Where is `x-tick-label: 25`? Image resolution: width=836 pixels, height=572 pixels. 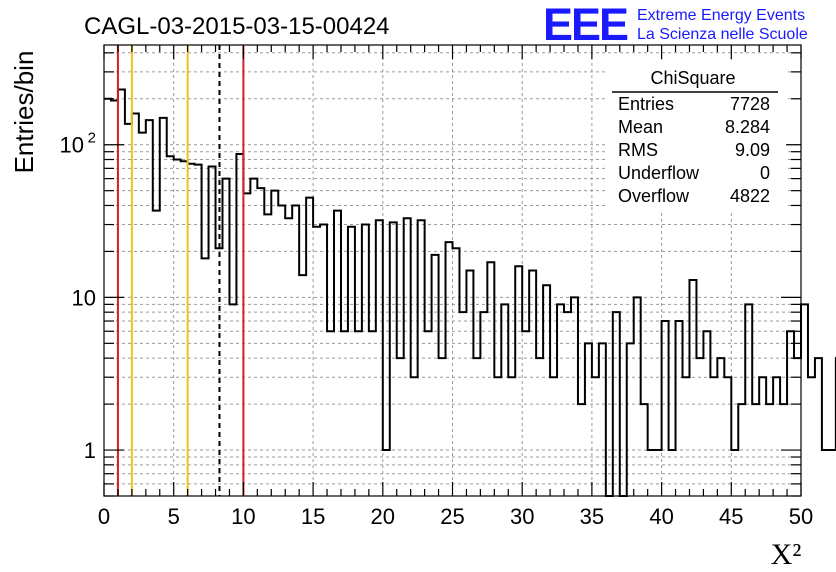 x-tick-label: 25 is located at coordinates (452, 516).